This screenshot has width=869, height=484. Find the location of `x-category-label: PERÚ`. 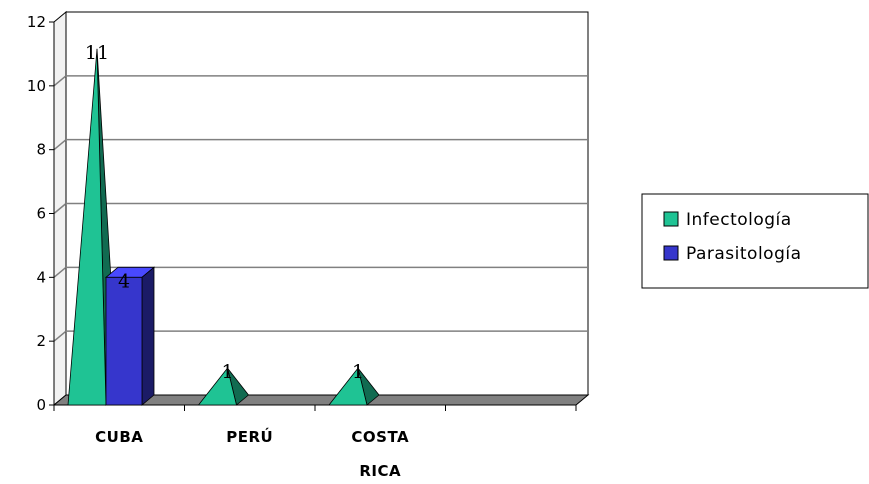

x-category-label: PERÚ is located at coordinates (249, 436).